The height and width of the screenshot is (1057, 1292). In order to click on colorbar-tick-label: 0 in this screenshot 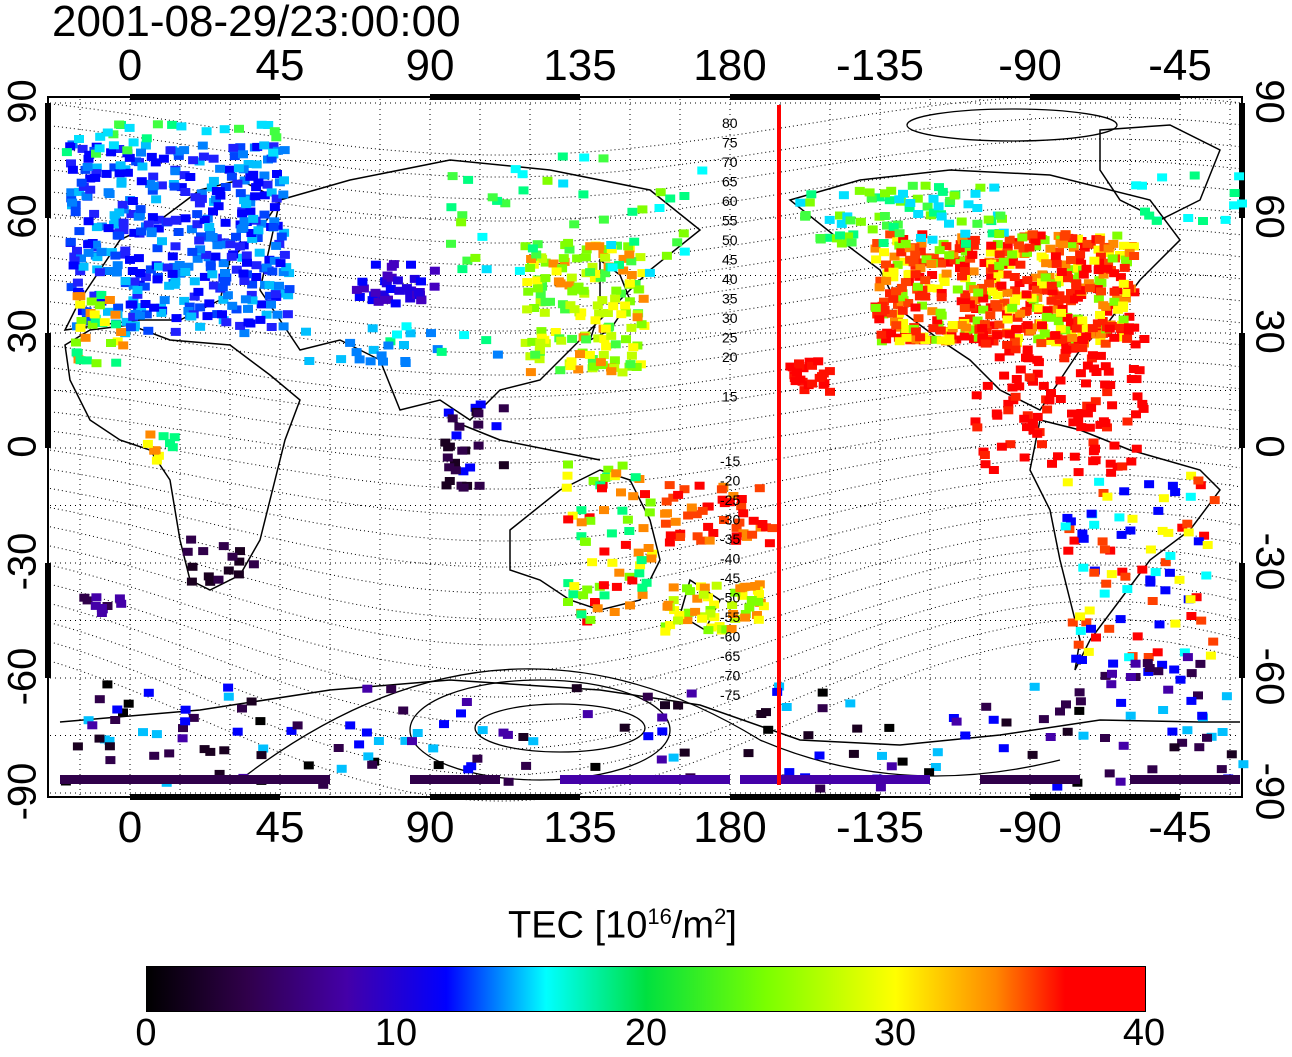, I will do `click(146, 1033)`.